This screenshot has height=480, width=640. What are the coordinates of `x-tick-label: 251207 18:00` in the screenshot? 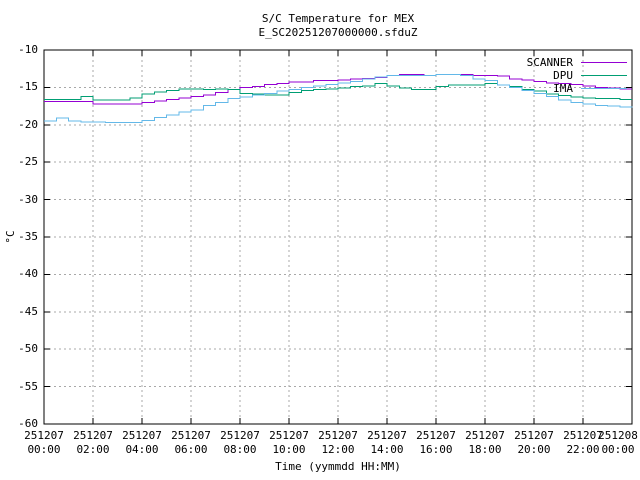 It's located at (485, 443).